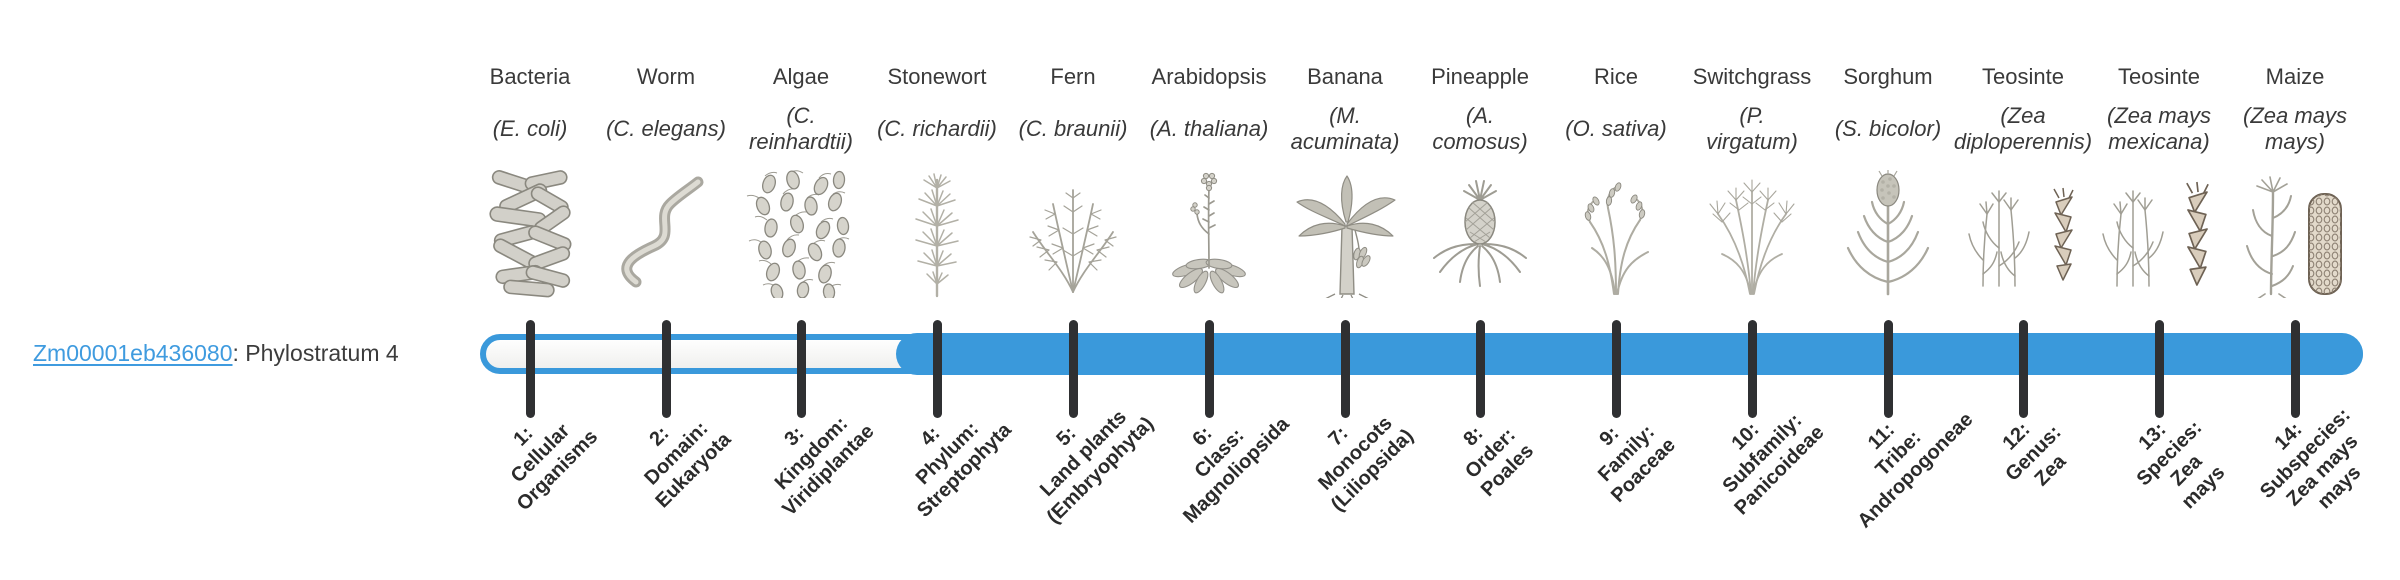 The image size is (2400, 580). Describe the element at coordinates (1888, 76) in the screenshot. I see `organism-name: Sorghum` at that location.